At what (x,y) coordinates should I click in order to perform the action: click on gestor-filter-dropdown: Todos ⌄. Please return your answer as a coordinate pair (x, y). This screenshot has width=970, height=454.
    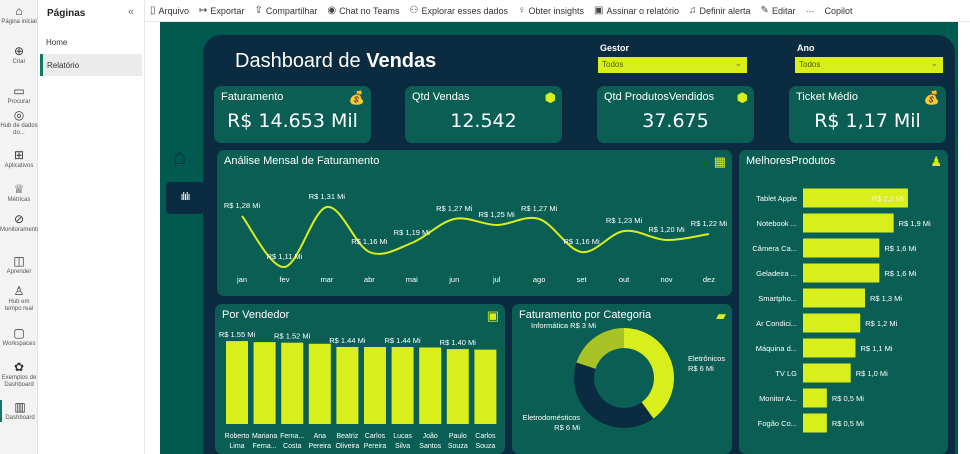
    Looking at the image, I should click on (672, 65).